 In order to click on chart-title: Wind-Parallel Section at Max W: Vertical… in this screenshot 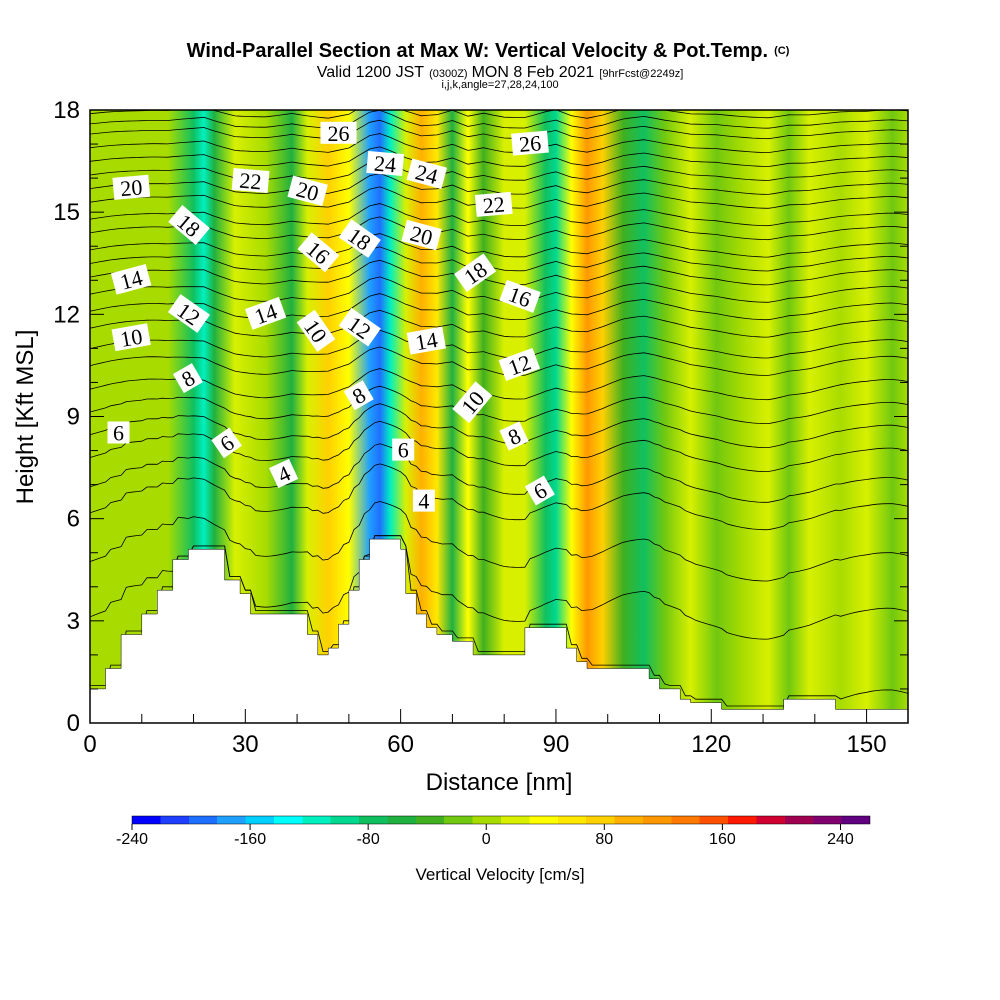, I will do `click(488, 51)`.